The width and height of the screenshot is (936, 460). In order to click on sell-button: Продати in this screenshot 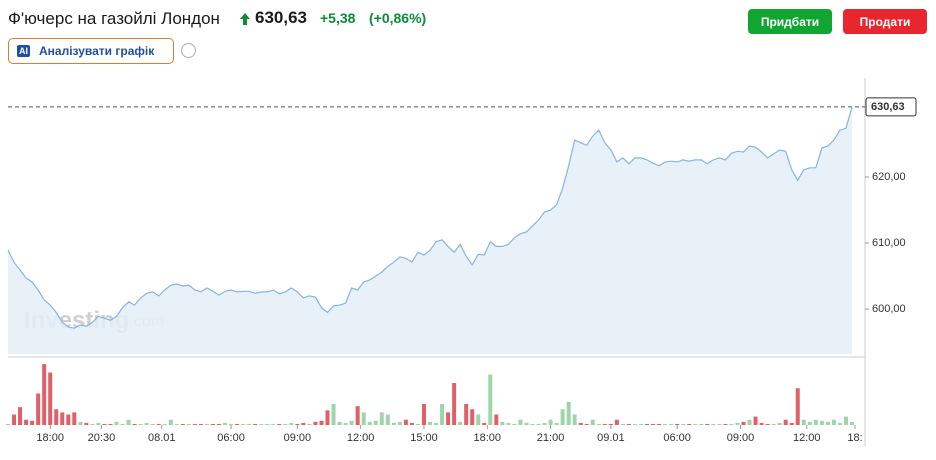, I will do `click(885, 21)`.